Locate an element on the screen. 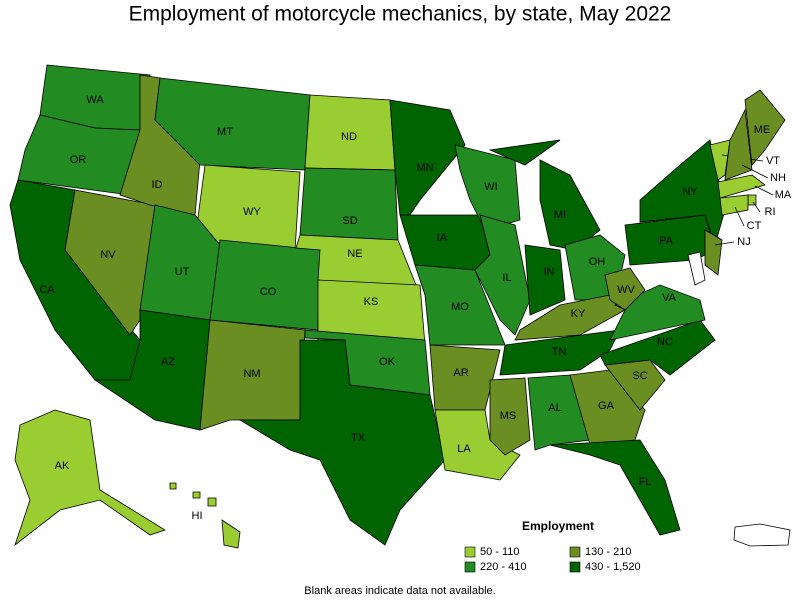 This screenshot has width=800, height=600. state-label: MA is located at coordinates (783, 195).